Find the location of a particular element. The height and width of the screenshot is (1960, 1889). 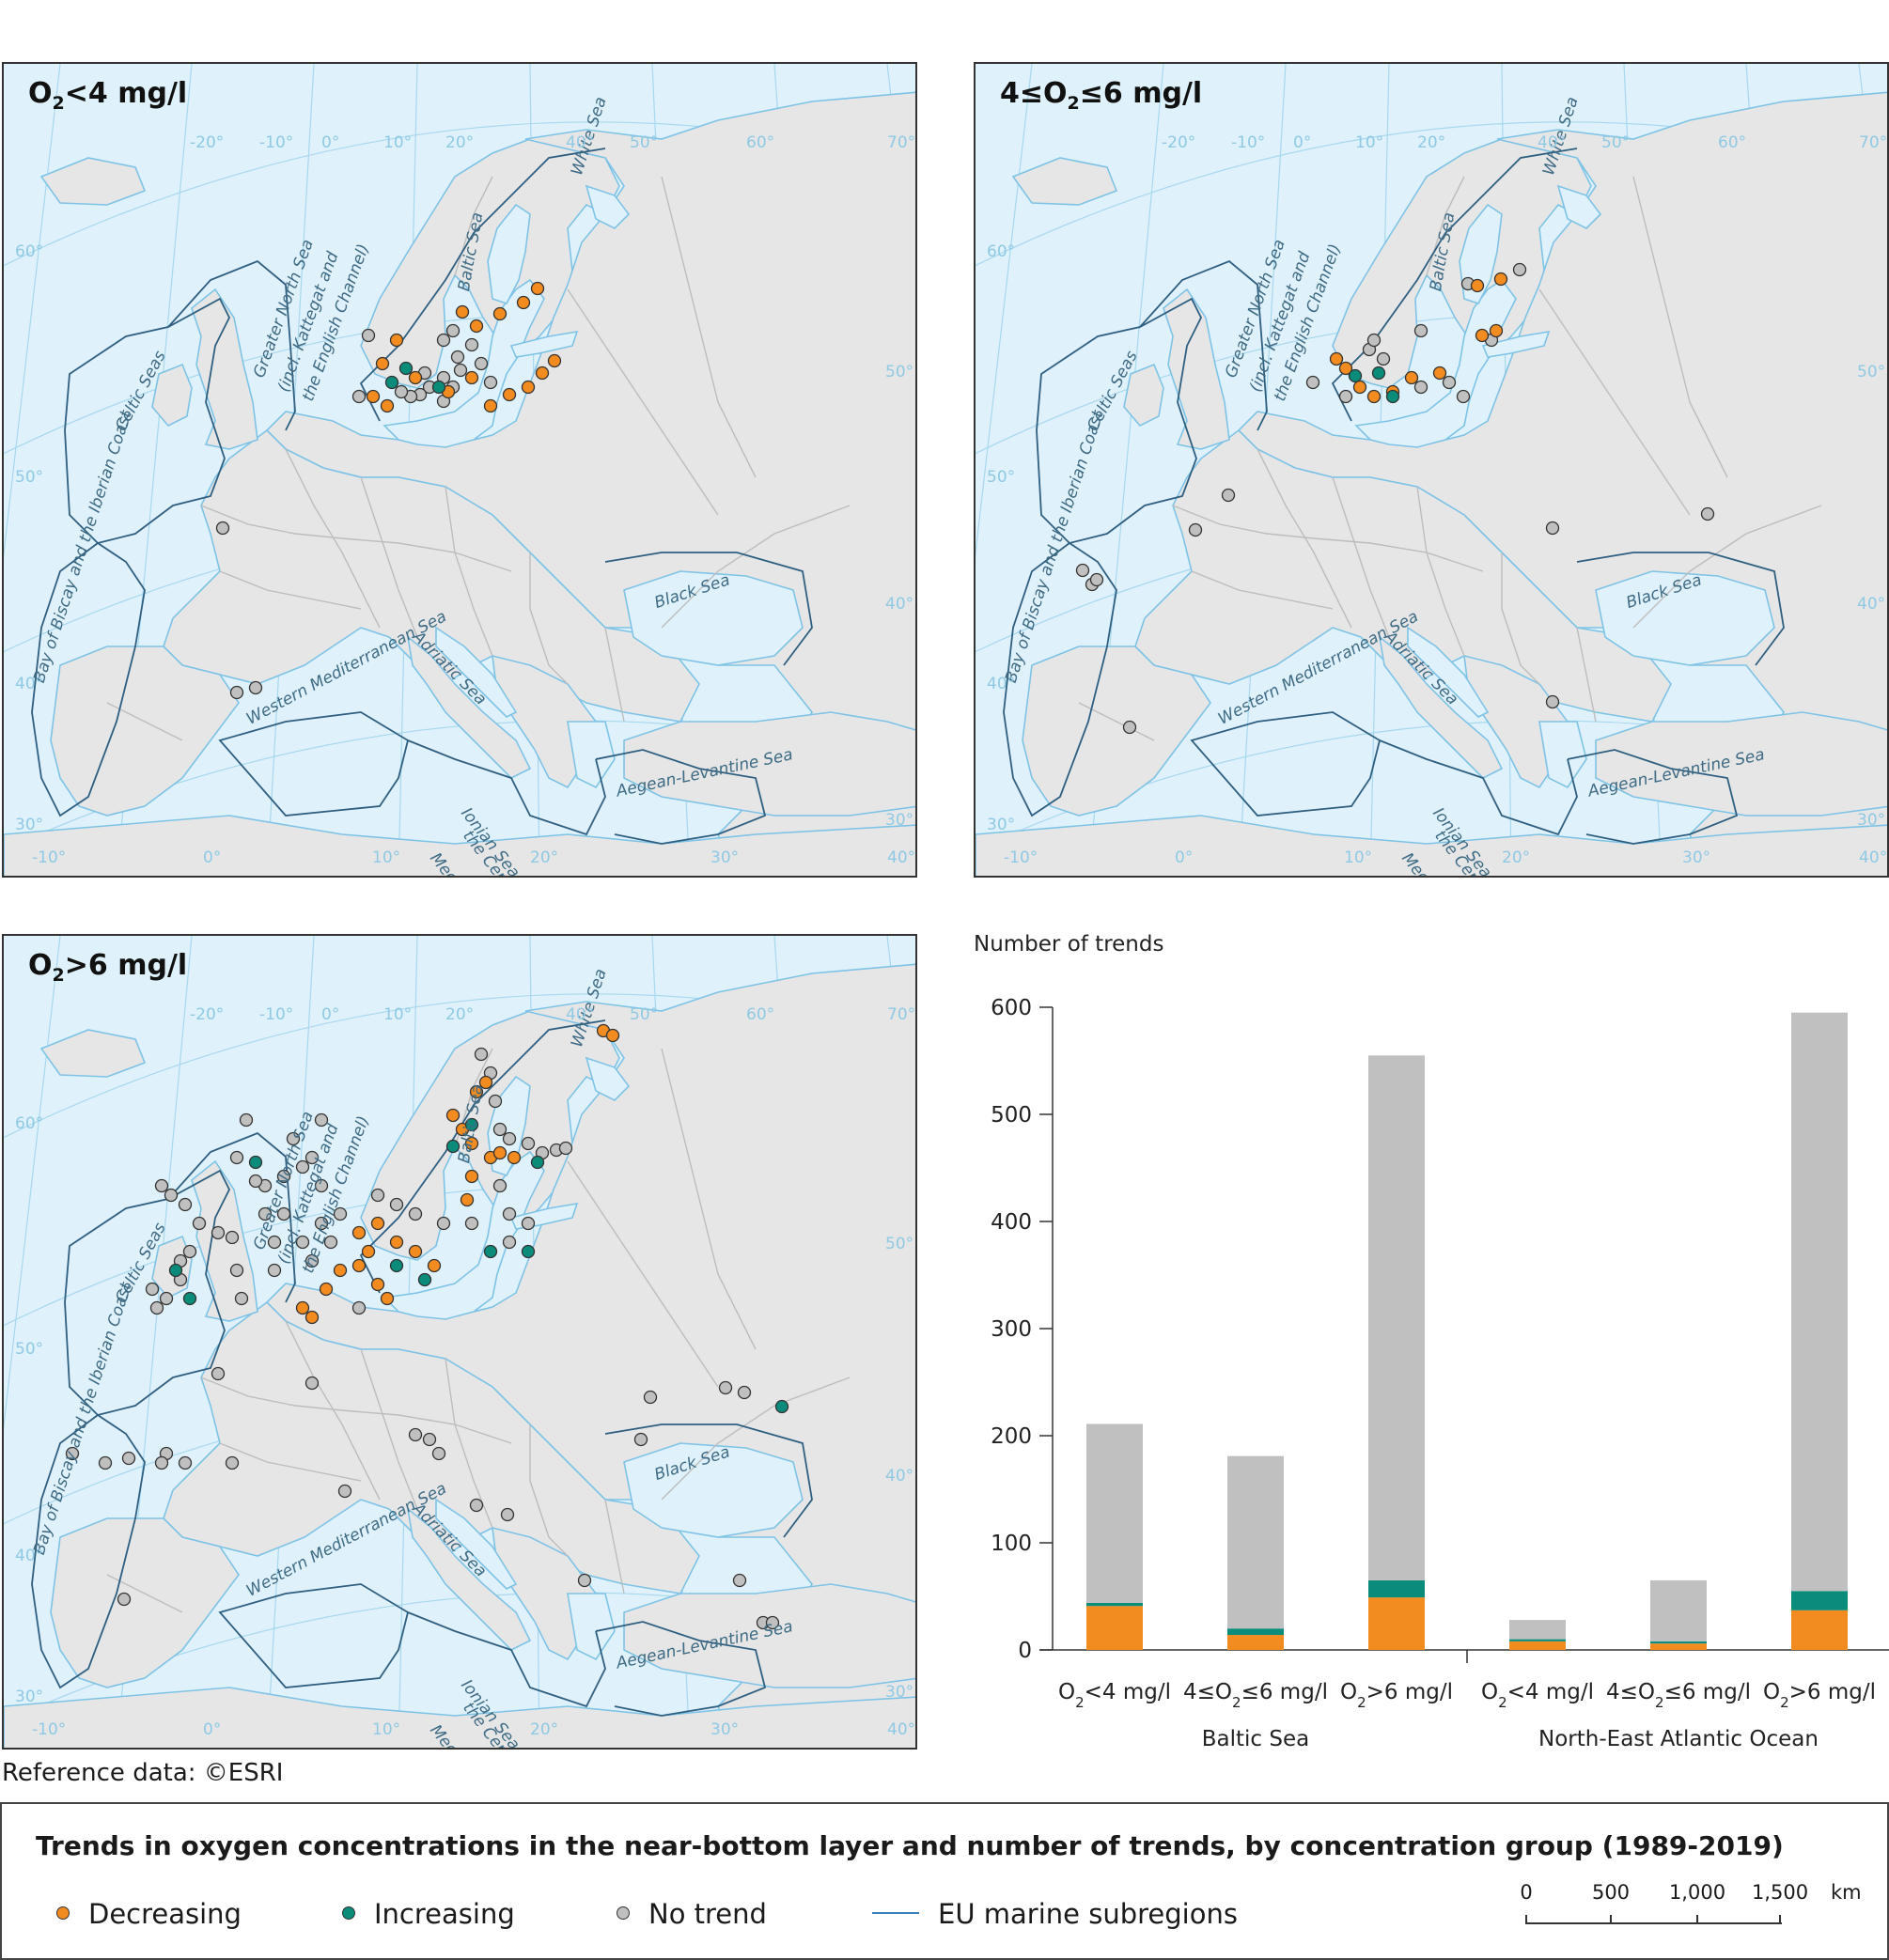

y-tick-label: 200 is located at coordinates (1011, 1436).